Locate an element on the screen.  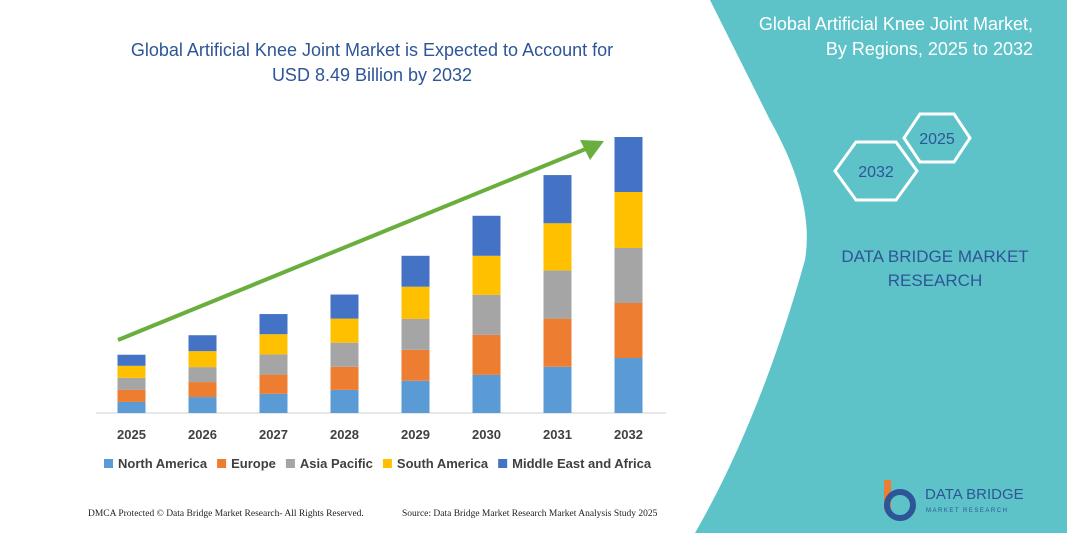
hexagon-label: 2032 is located at coordinates (876, 172).